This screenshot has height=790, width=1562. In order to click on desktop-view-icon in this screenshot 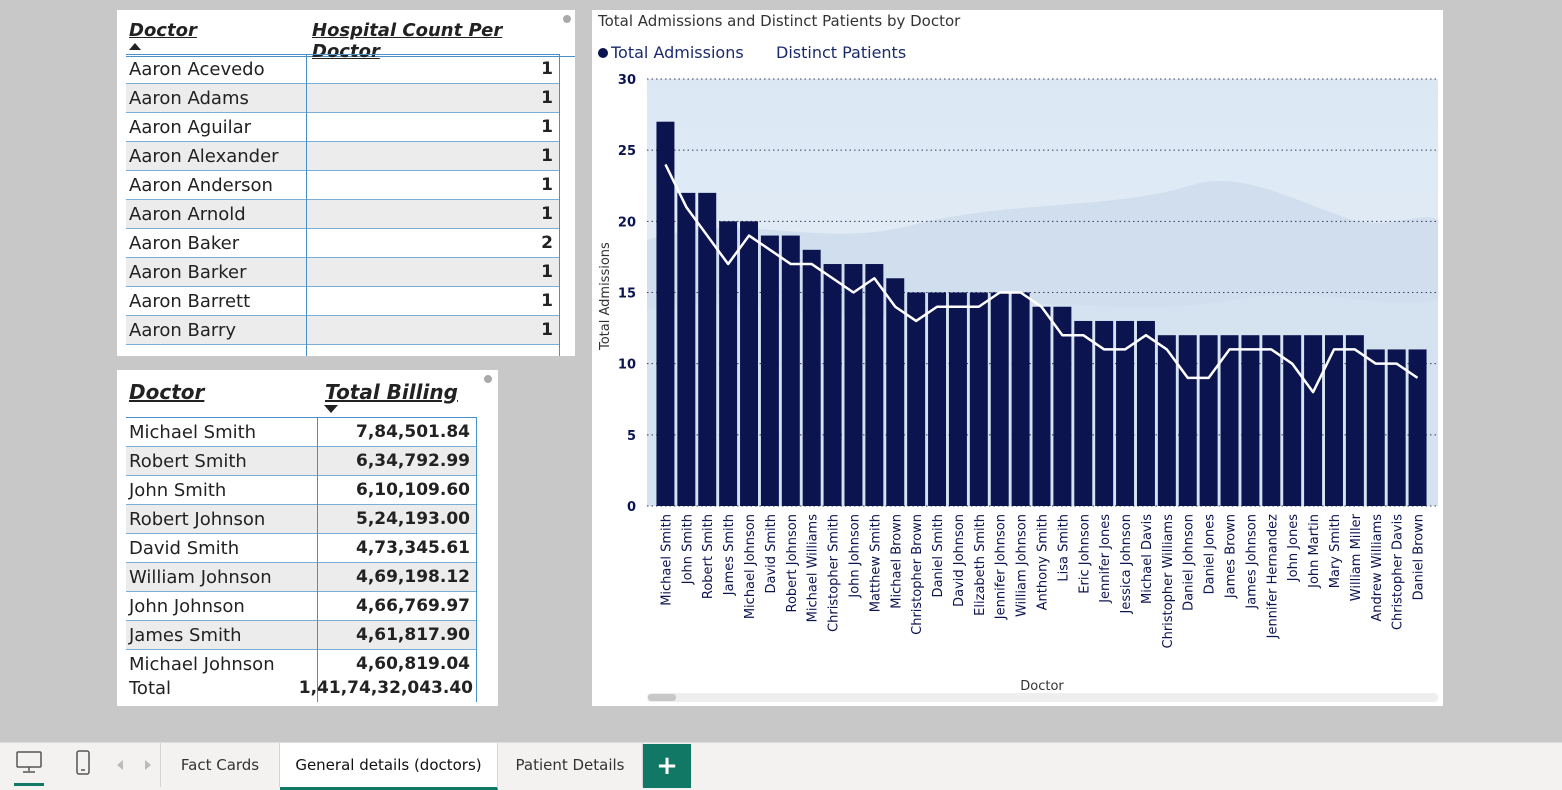, I will do `click(29, 767)`.